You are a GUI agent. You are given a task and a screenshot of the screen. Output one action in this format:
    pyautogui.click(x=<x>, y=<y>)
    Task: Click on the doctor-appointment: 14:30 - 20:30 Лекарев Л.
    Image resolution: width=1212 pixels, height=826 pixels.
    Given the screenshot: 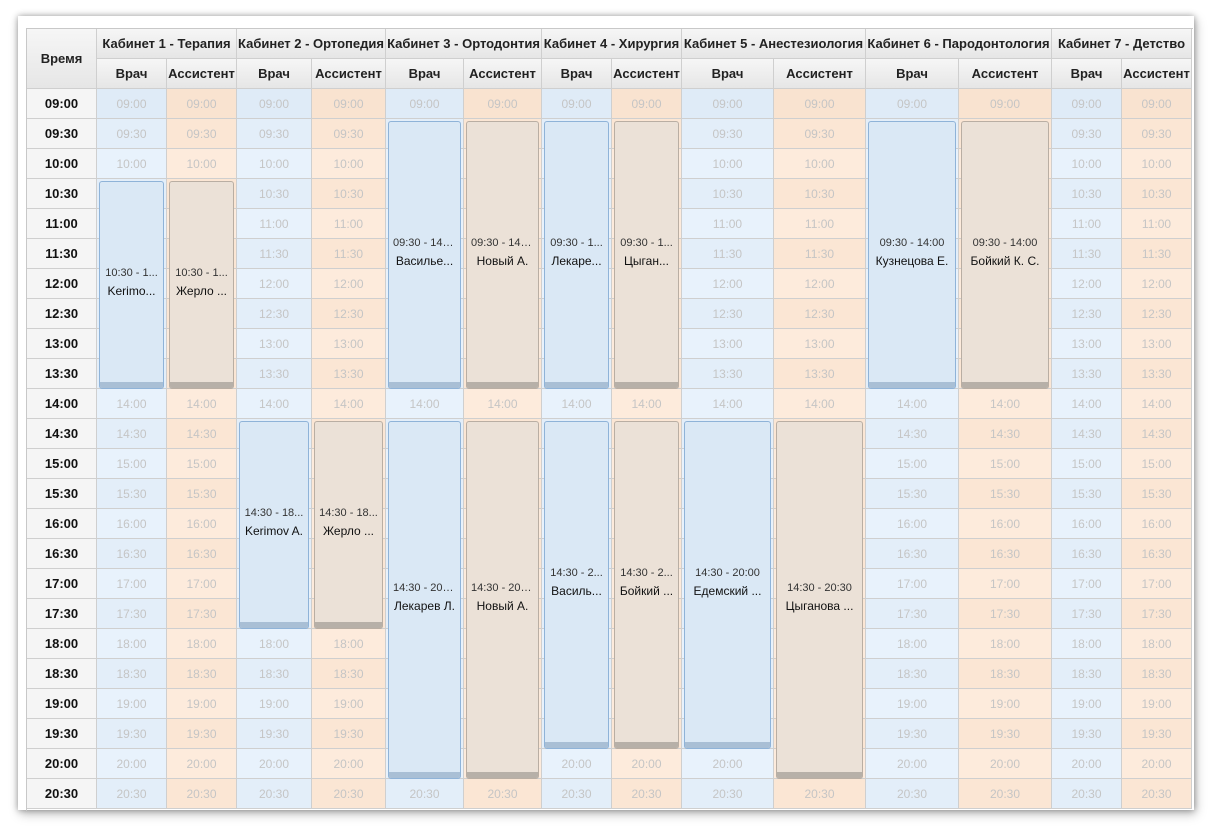 What is the action you would take?
    pyautogui.click(x=424, y=600)
    